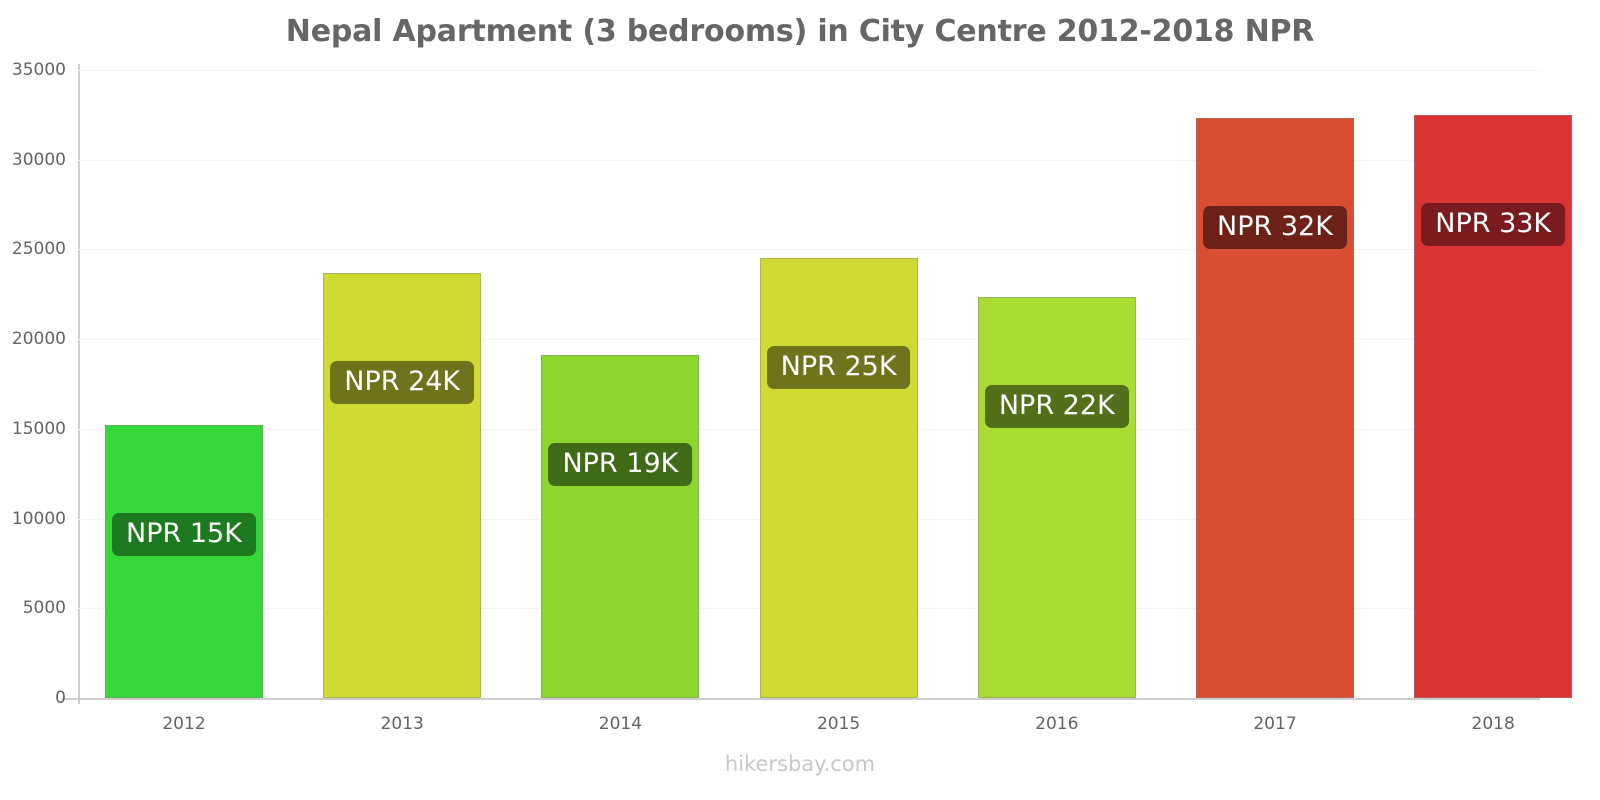 The image size is (1600, 800). What do you see at coordinates (79, 384) in the screenshot?
I see `y-axis-line` at bounding box center [79, 384].